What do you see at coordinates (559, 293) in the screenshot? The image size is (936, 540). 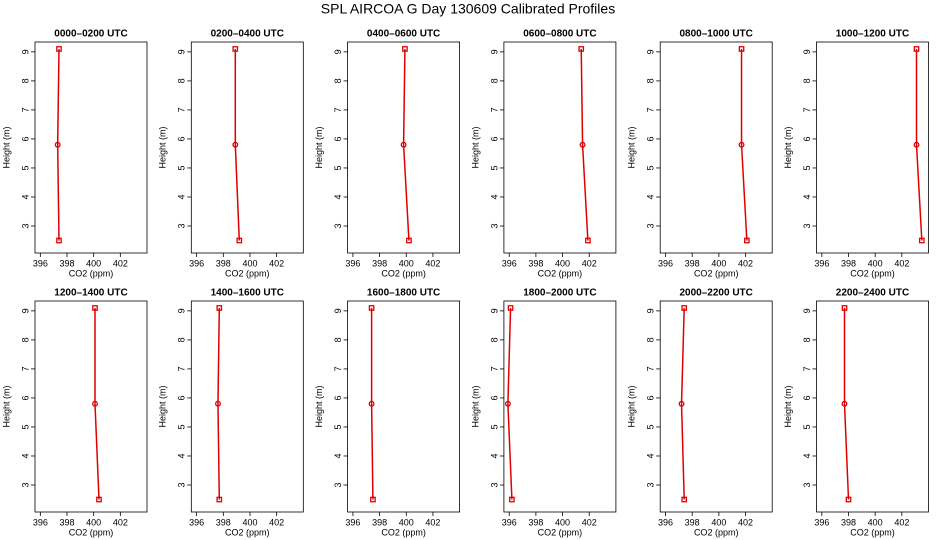 I see `panel-title: 1800–2000 UTC` at bounding box center [559, 293].